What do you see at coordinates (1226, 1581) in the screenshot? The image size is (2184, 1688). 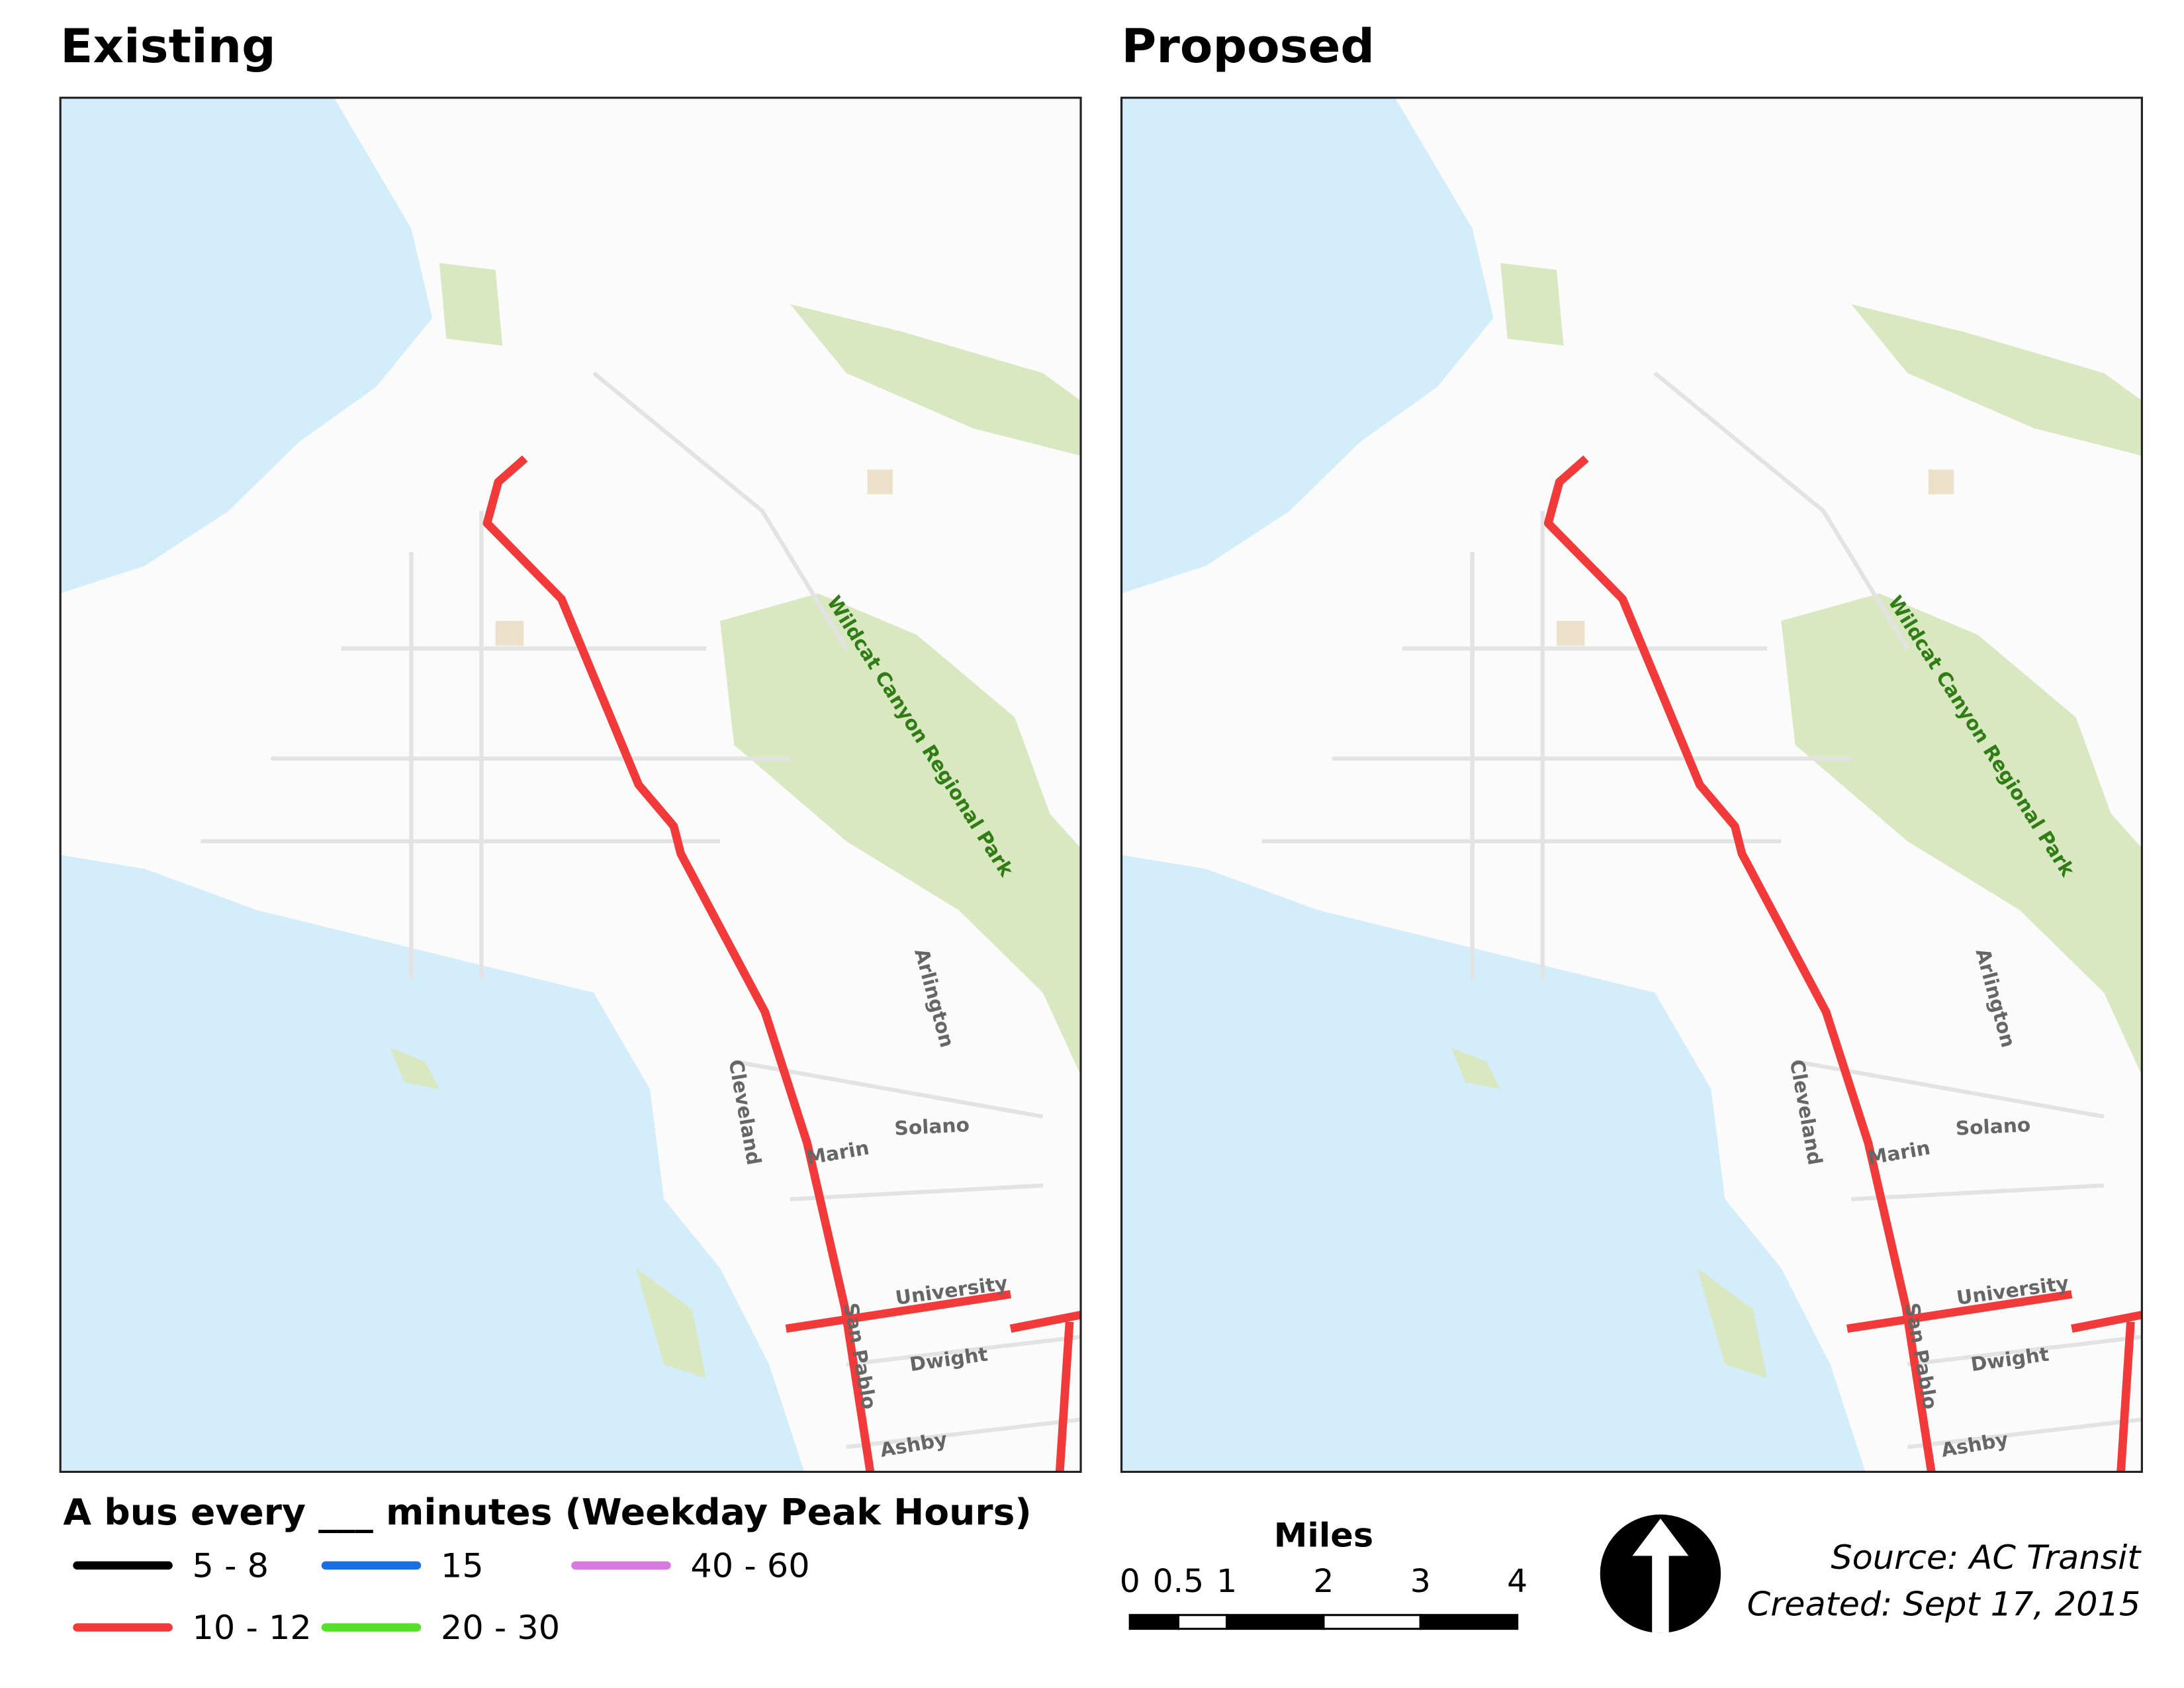 I see `scale-tick-label: 1` at bounding box center [1226, 1581].